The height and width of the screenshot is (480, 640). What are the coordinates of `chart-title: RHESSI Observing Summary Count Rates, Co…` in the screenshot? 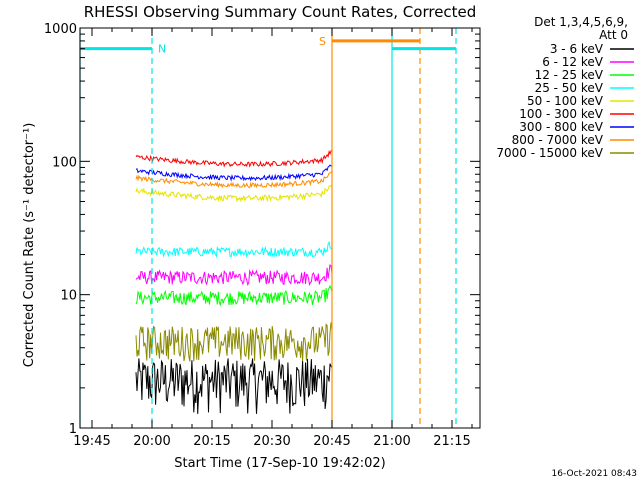 It's located at (280, 12).